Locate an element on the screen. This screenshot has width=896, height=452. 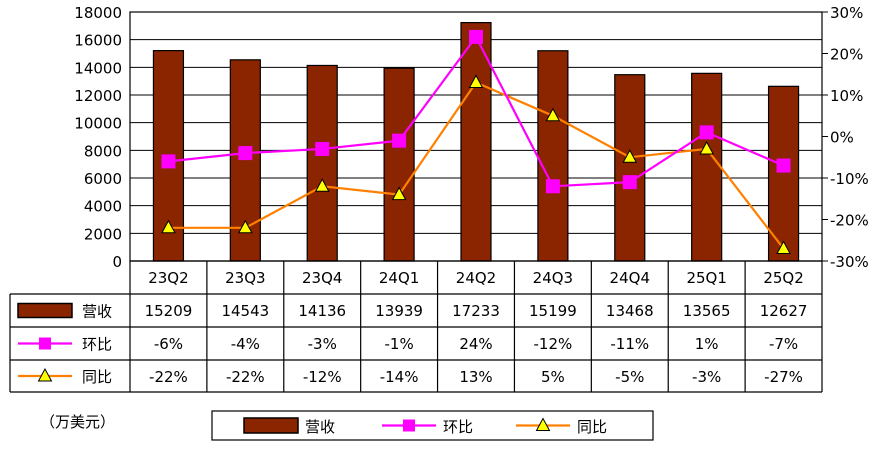
left-tick-label: 18000 is located at coordinates (98, 13).